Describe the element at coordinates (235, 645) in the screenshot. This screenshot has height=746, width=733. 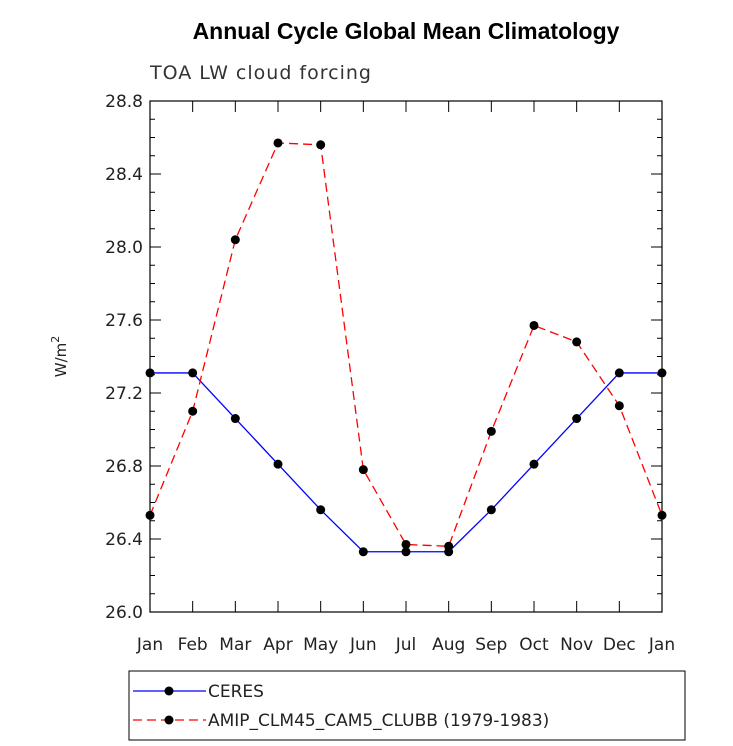
I see `x-tick-label: Mar` at that location.